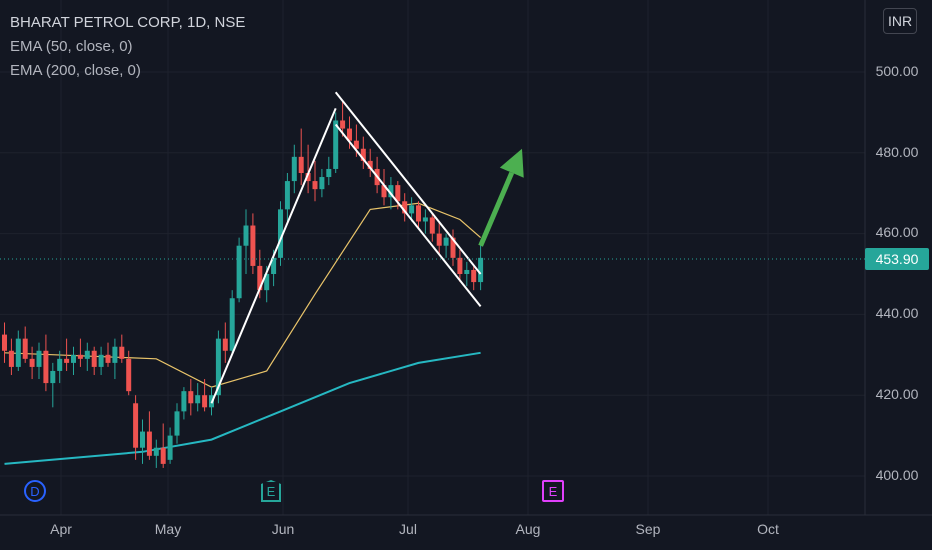 This screenshot has height=550, width=932. I want to click on time-tick-oct: Oct, so click(768, 529).